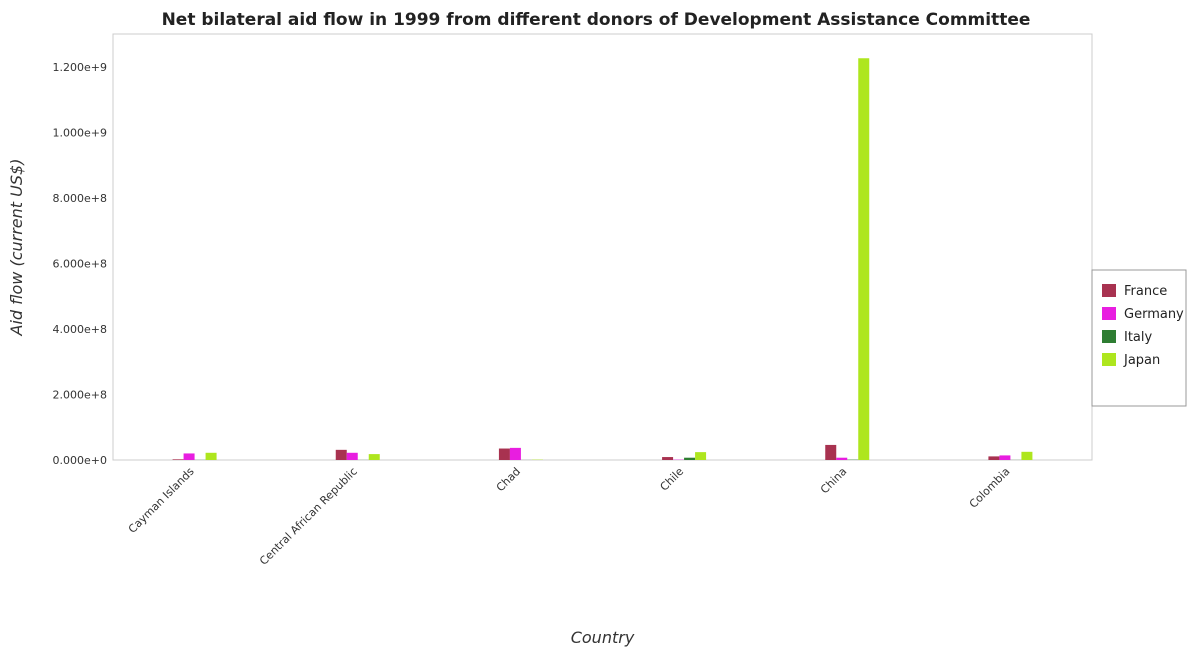  I want to click on y-tick-label: 4.000e+8, so click(80, 329).